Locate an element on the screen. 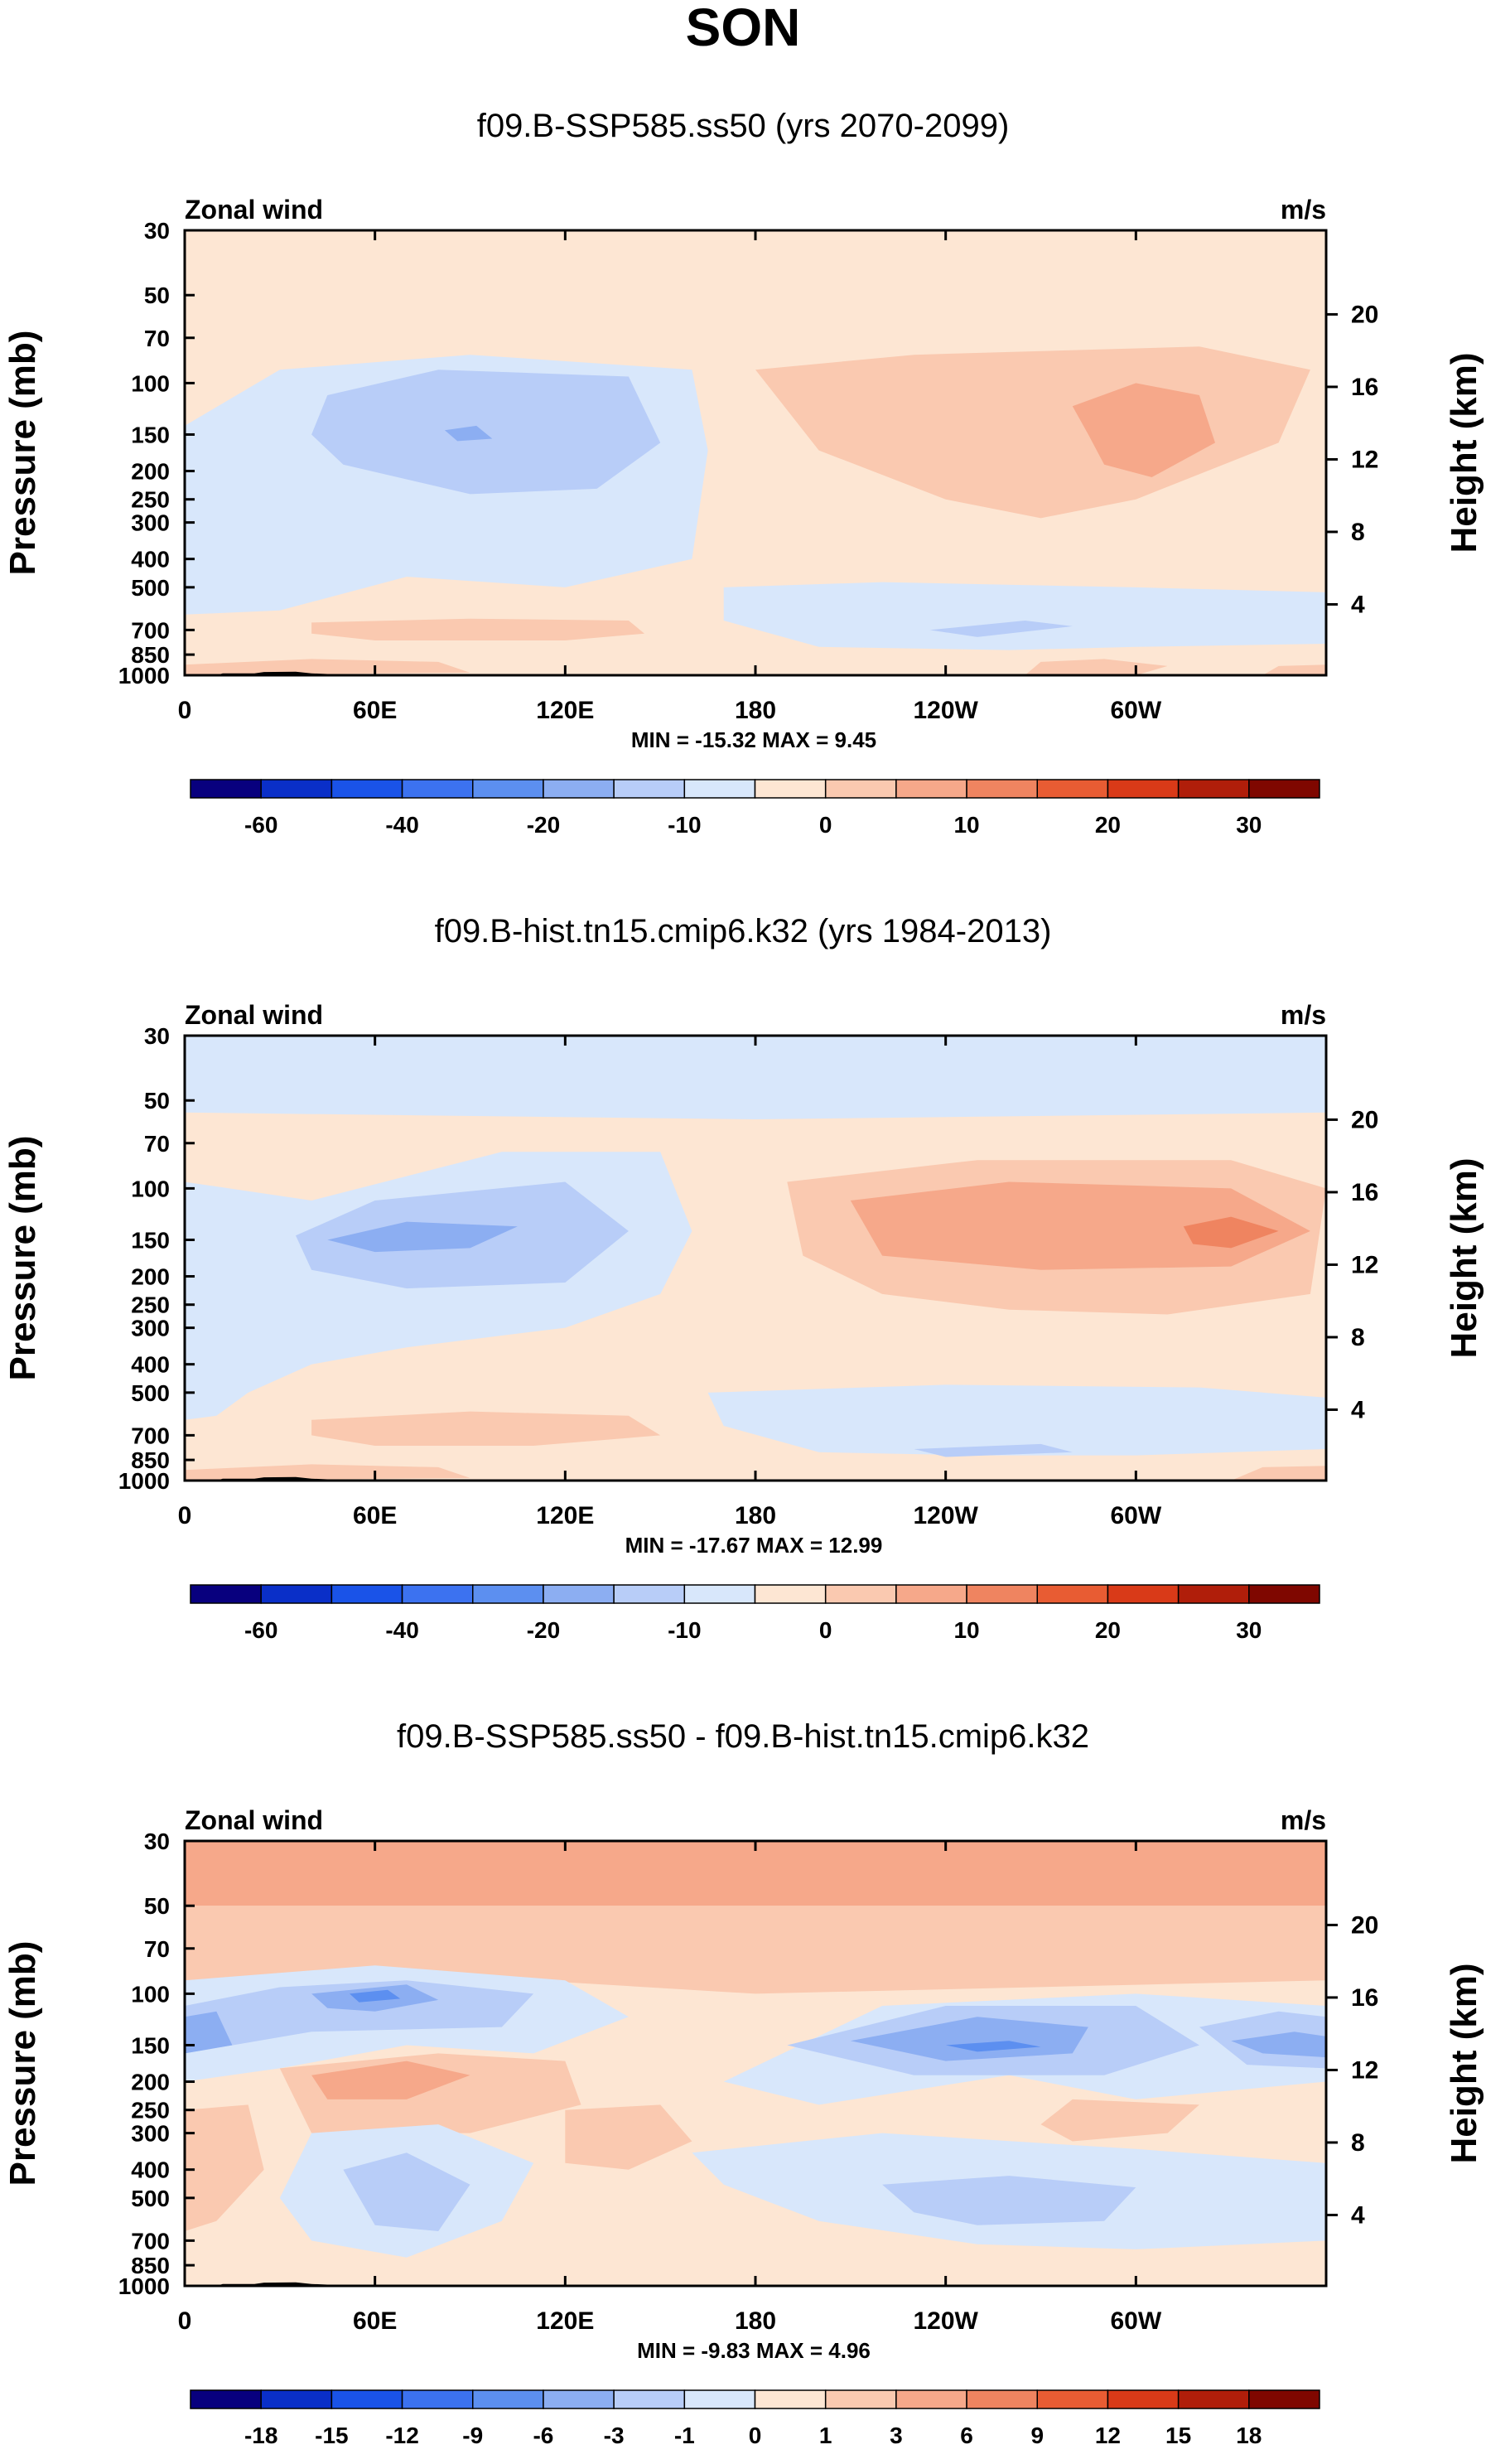 This screenshot has height=2464, width=1486. colorbar-label: -20 is located at coordinates (543, 1630).